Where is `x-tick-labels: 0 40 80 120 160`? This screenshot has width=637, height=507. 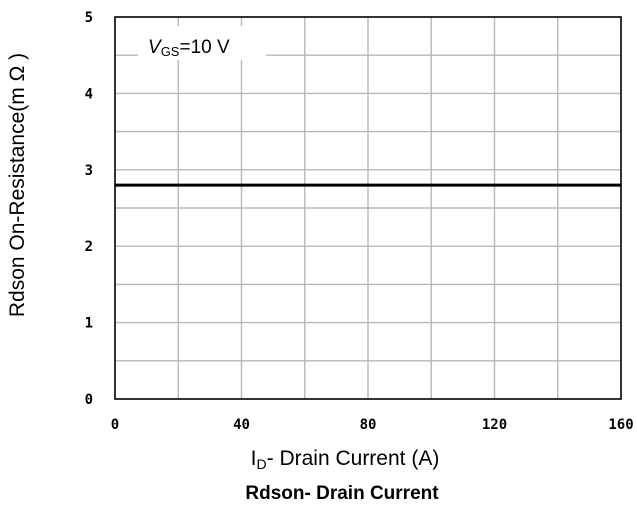 x-tick-labels: 0 40 80 120 160 is located at coordinates (372, 425).